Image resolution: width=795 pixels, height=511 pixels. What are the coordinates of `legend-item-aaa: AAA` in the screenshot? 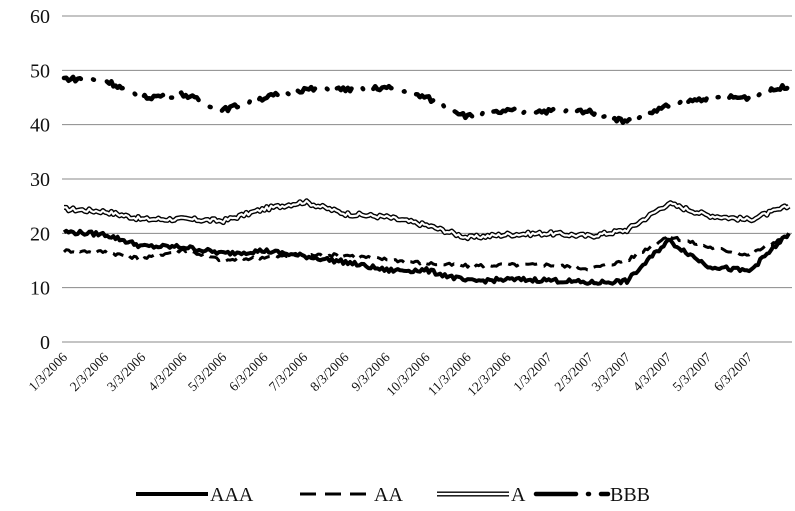 It's located at (195, 495).